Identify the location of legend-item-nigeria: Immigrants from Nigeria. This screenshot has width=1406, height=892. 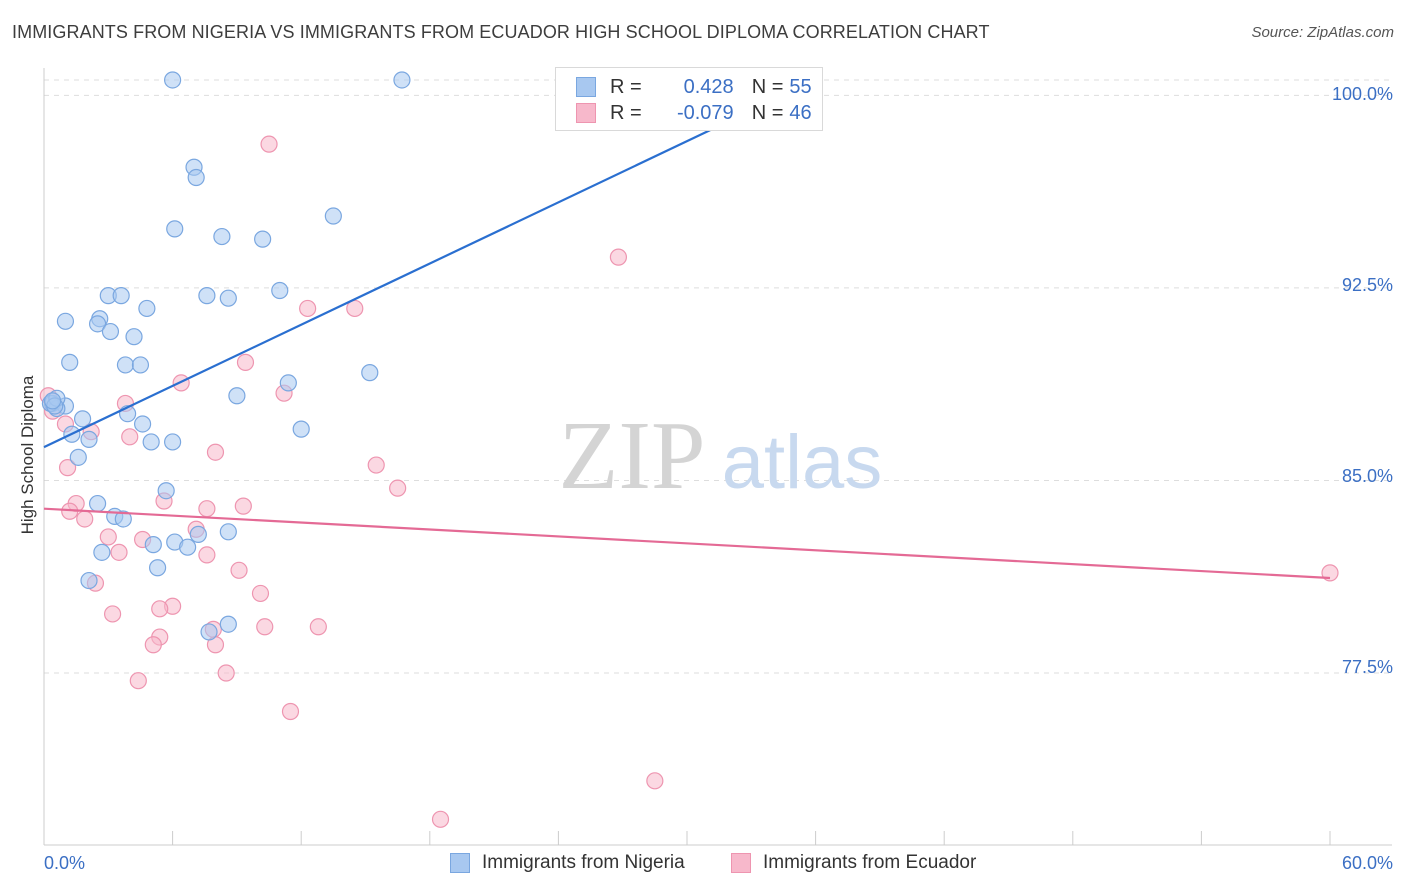
(567, 863).